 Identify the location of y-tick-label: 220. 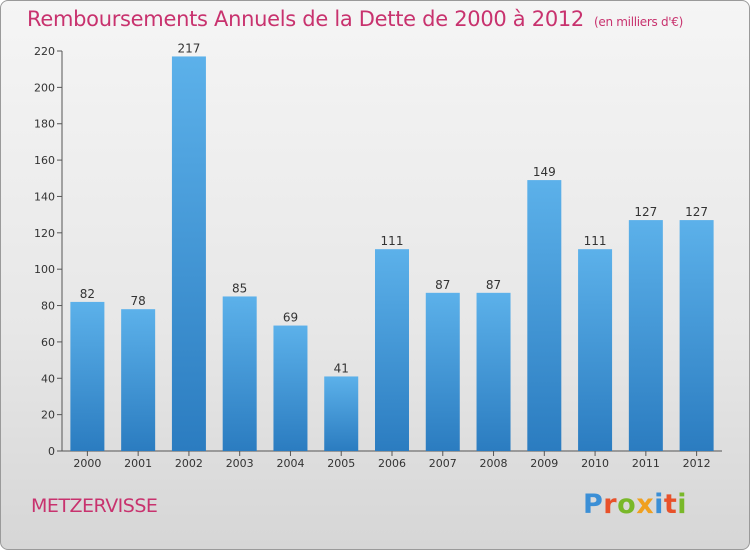
(44, 51).